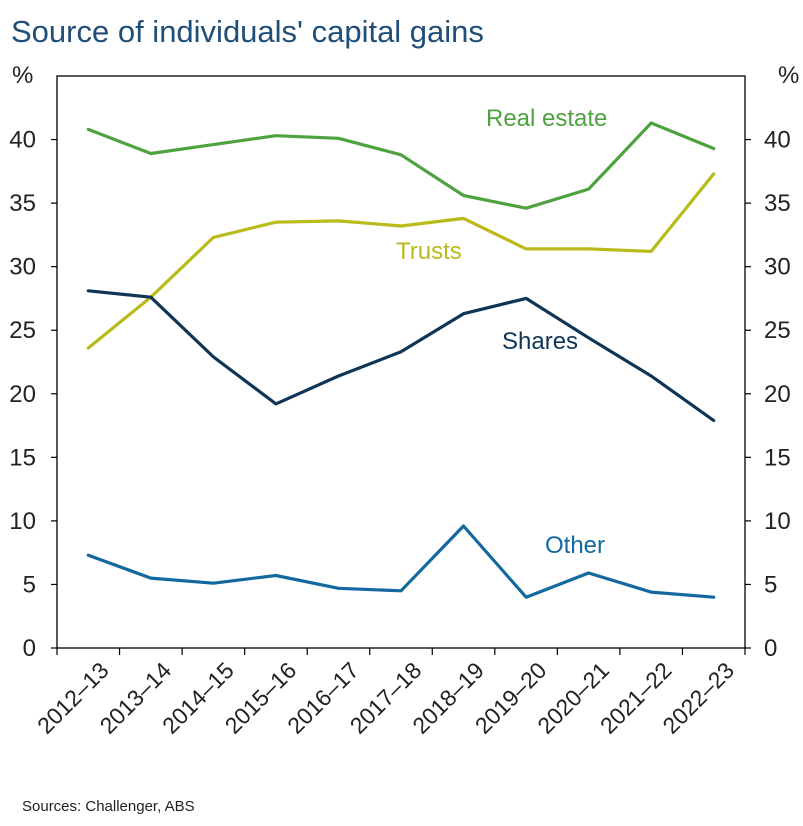 Image resolution: width=803 pixels, height=826 pixels. What do you see at coordinates (546, 118) in the screenshot?
I see `series-label-real-estate: Real estate` at bounding box center [546, 118].